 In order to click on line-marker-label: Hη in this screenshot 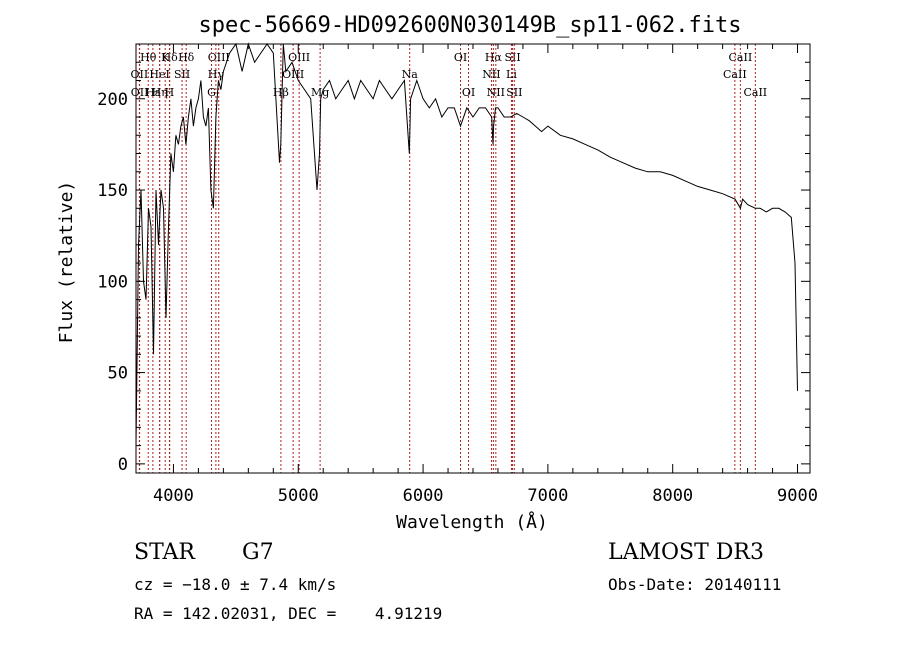, I will do `click(160, 92)`.